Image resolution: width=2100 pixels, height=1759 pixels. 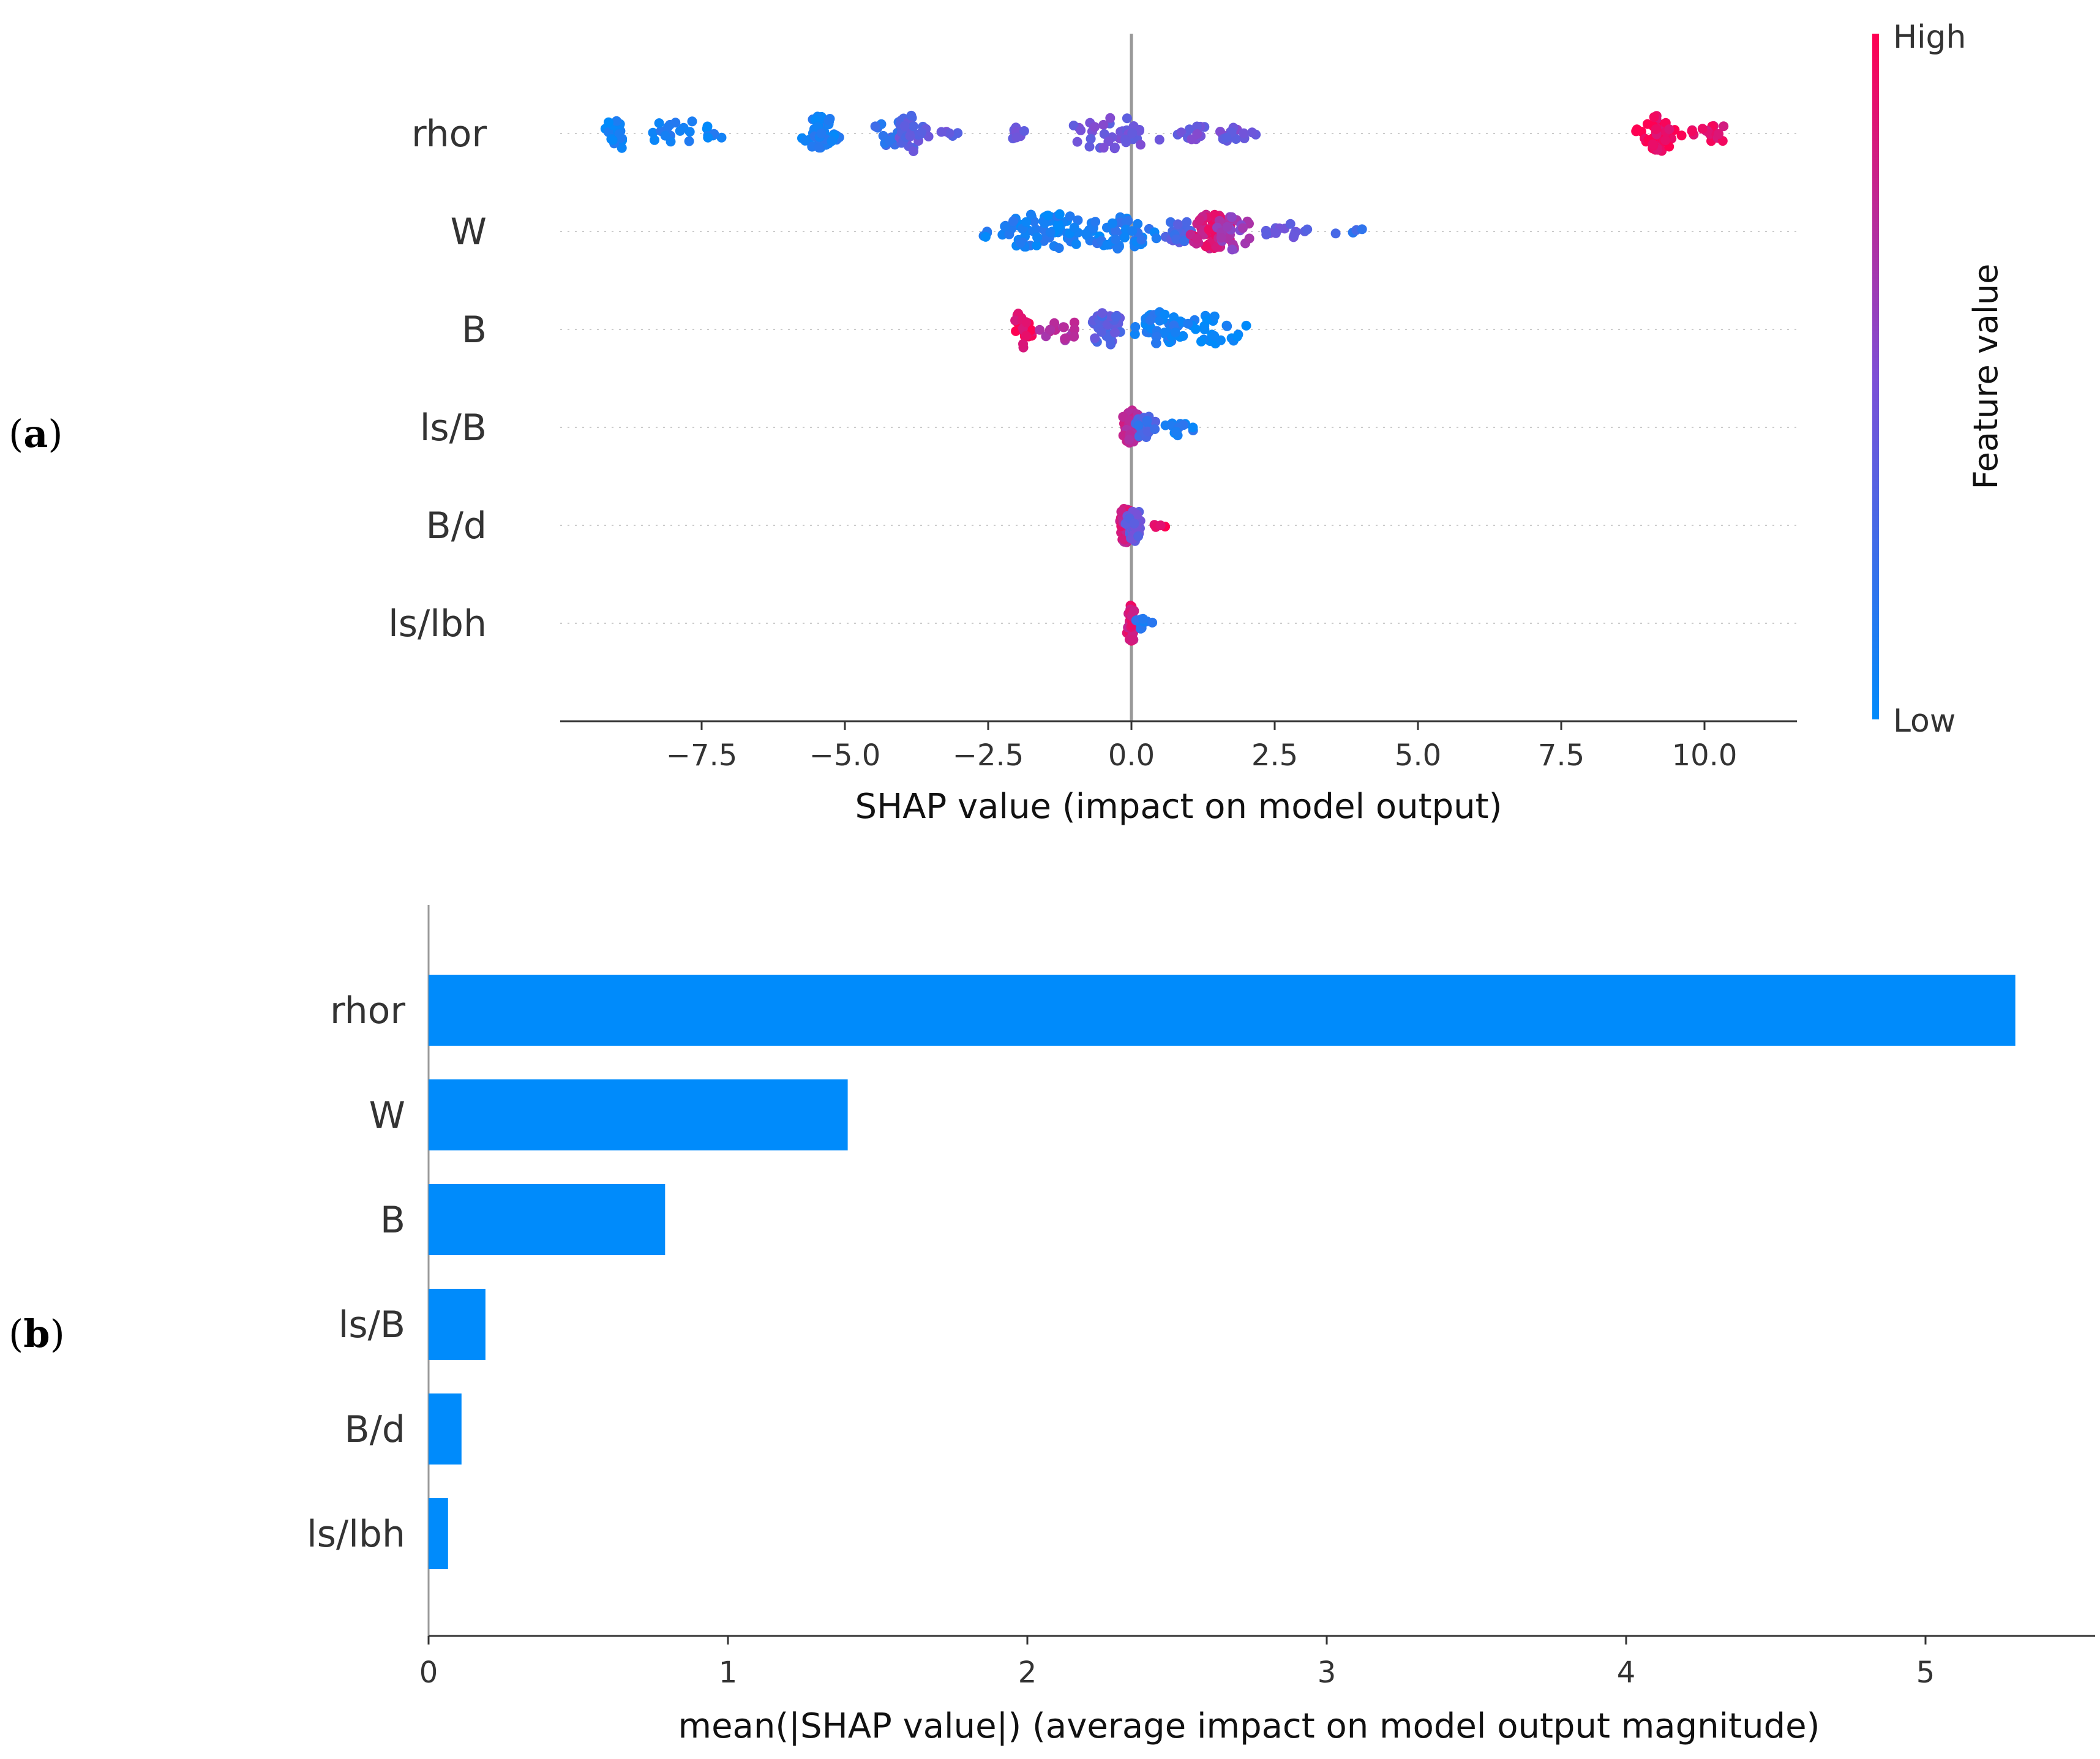 I want to click on bar-B, so click(x=547, y=1219).